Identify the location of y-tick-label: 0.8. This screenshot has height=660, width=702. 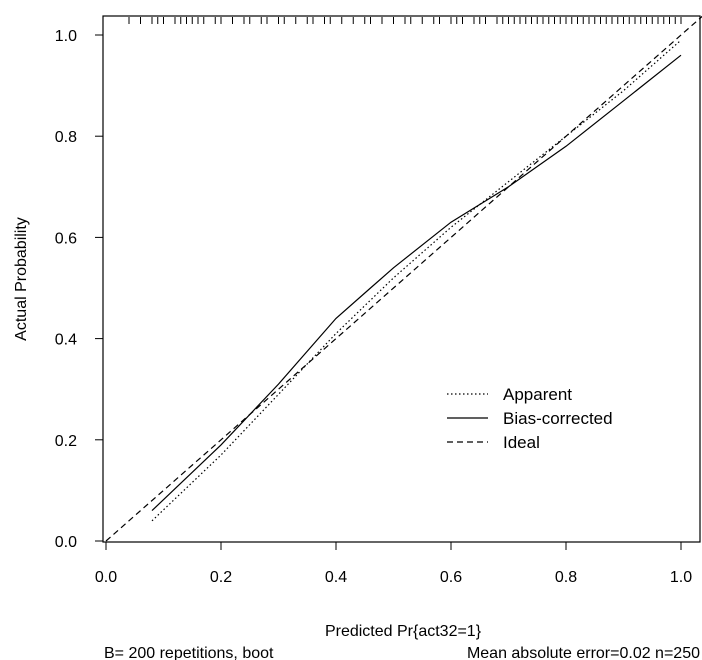
(66, 137).